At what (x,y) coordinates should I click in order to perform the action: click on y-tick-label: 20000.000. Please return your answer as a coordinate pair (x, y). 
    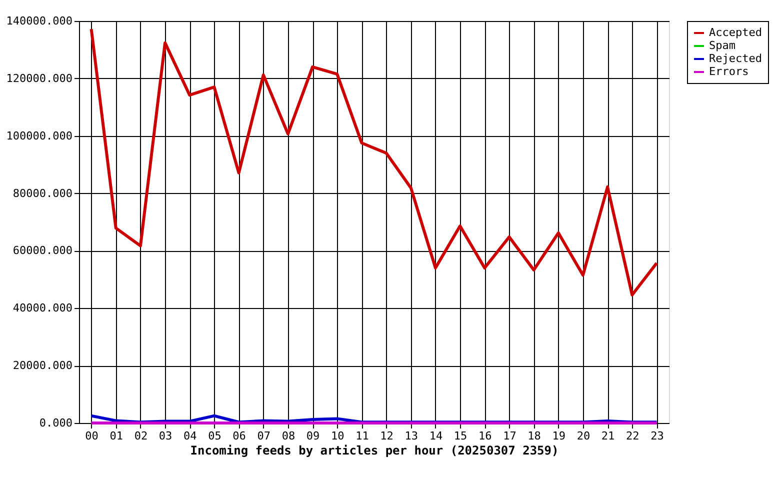
    Looking at the image, I should click on (42, 365).